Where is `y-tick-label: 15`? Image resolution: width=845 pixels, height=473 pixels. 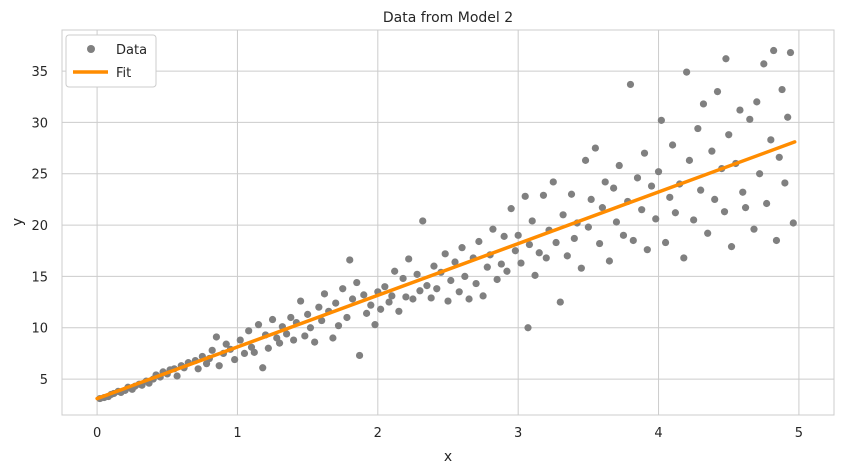
y-tick-label: 15 is located at coordinates (39, 277).